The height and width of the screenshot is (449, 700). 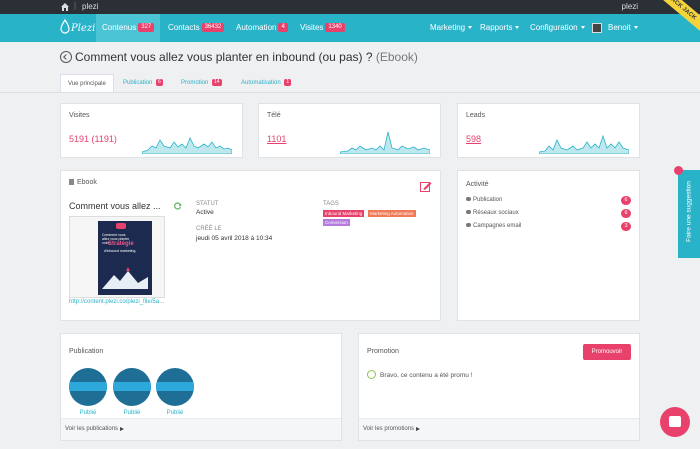 I want to click on tabs-divider, so click(x=350, y=92).